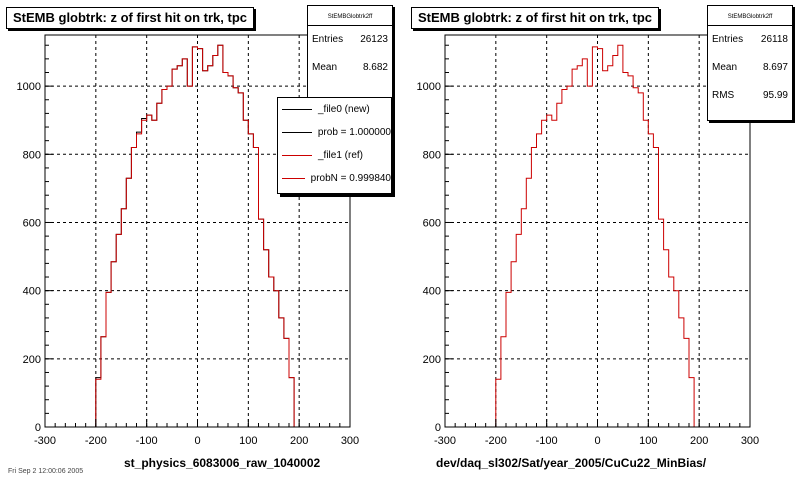 The height and width of the screenshot is (480, 800). What do you see at coordinates (222, 463) in the screenshot?
I see `left-x-axis-title: st_physics_6083006_raw_1040002` at bounding box center [222, 463].